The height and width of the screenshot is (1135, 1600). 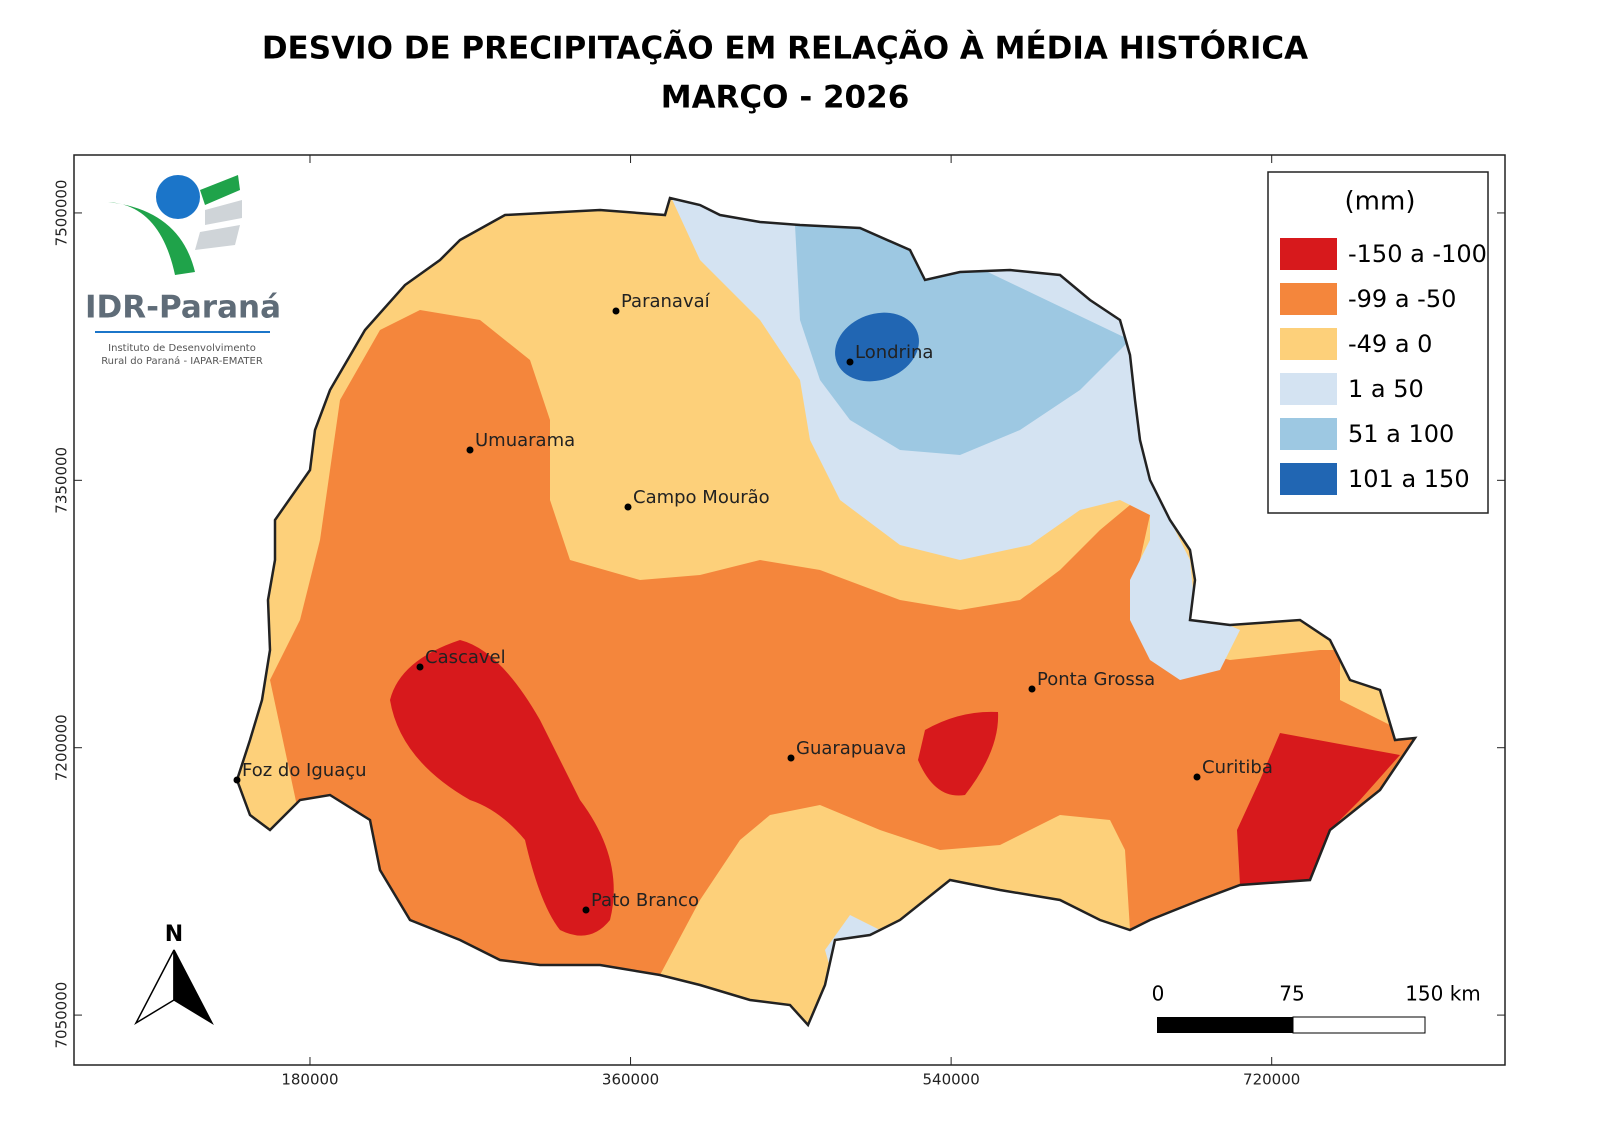 What do you see at coordinates (1271, 1080) in the screenshot?
I see `x-tick-label: 720000` at bounding box center [1271, 1080].